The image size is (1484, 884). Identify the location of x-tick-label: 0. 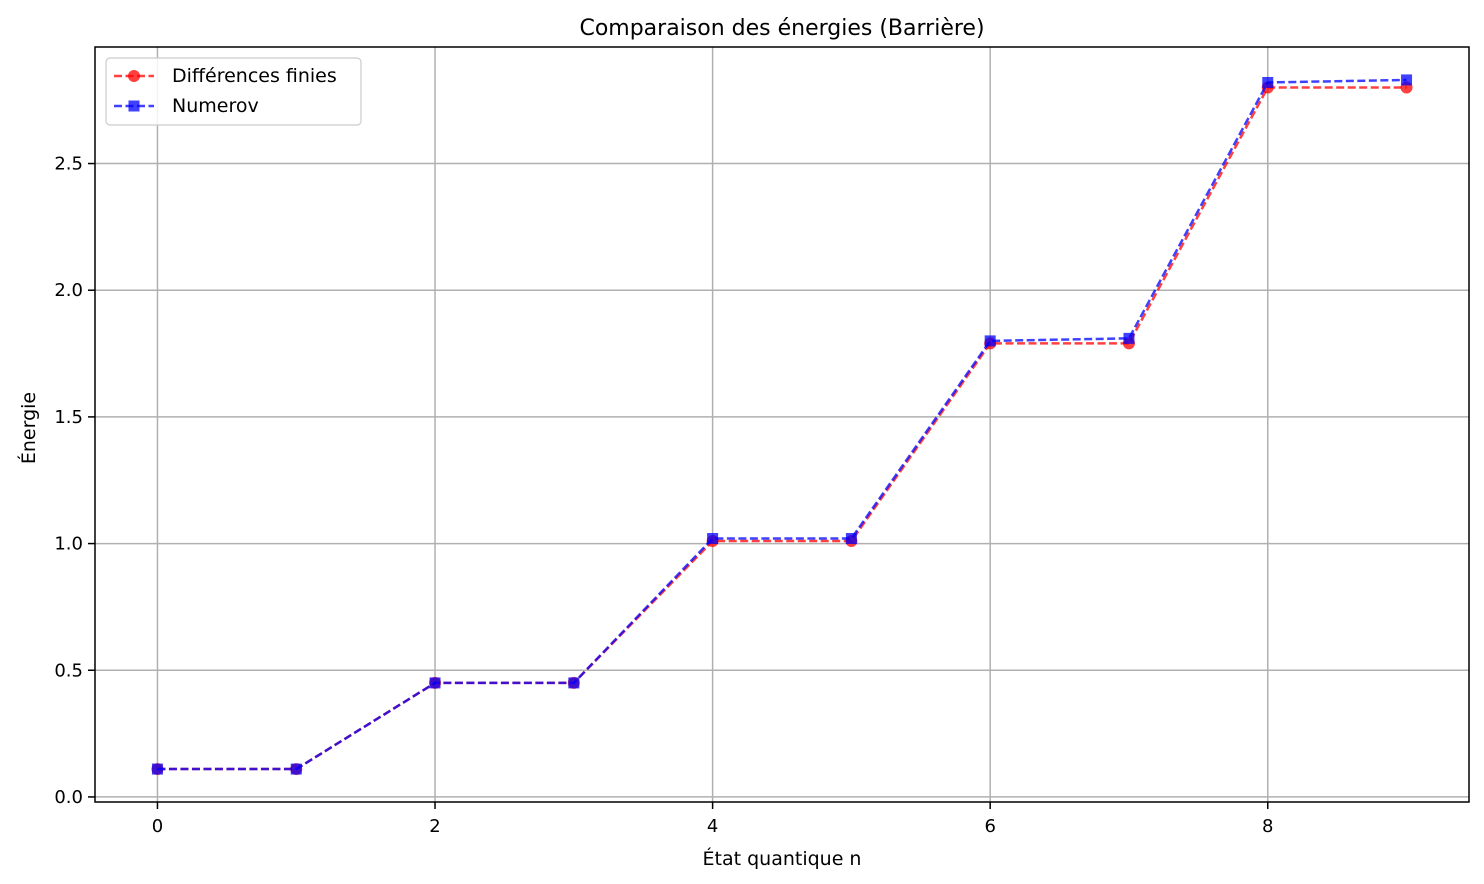
(157, 826).